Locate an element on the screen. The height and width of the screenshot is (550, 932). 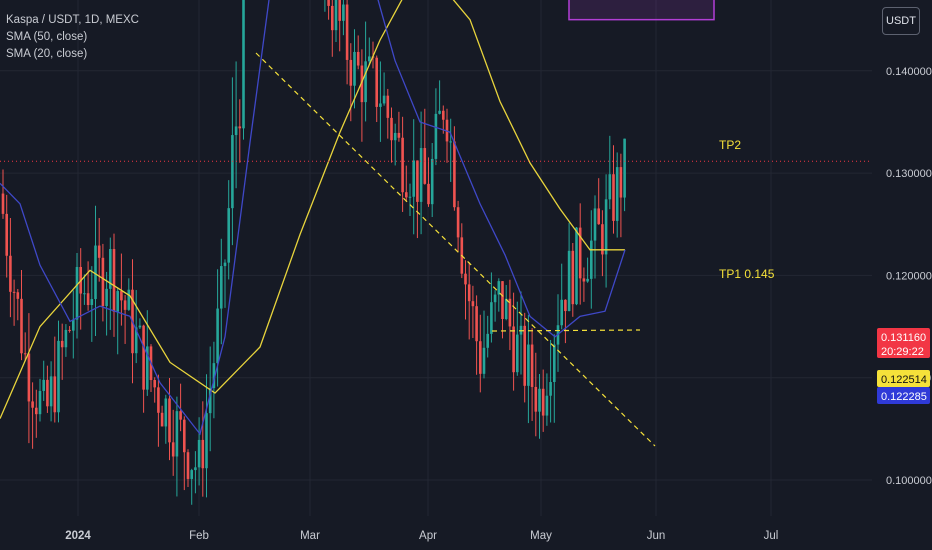
y-tick-label: 0.130000 is located at coordinates (909, 174).